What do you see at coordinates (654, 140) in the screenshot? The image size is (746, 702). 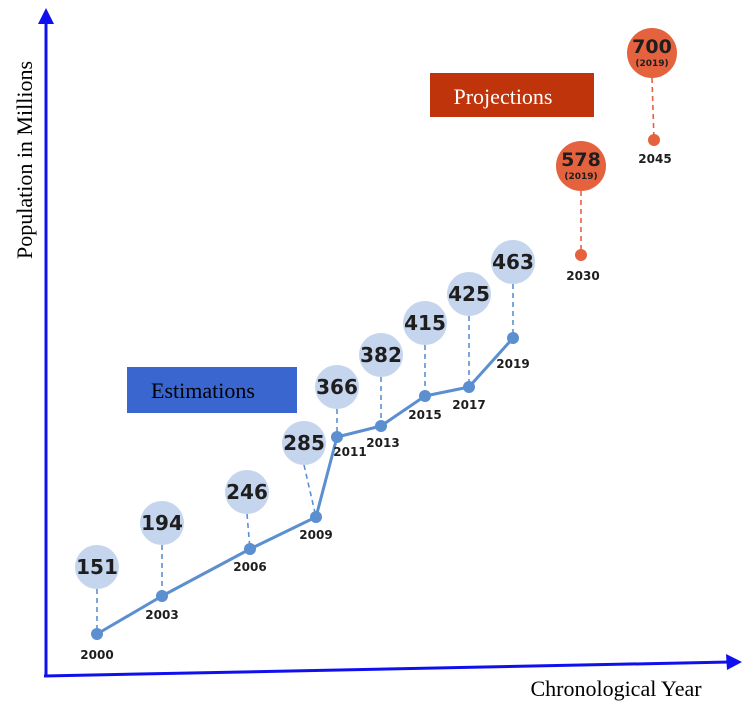 I see `point-2045` at bounding box center [654, 140].